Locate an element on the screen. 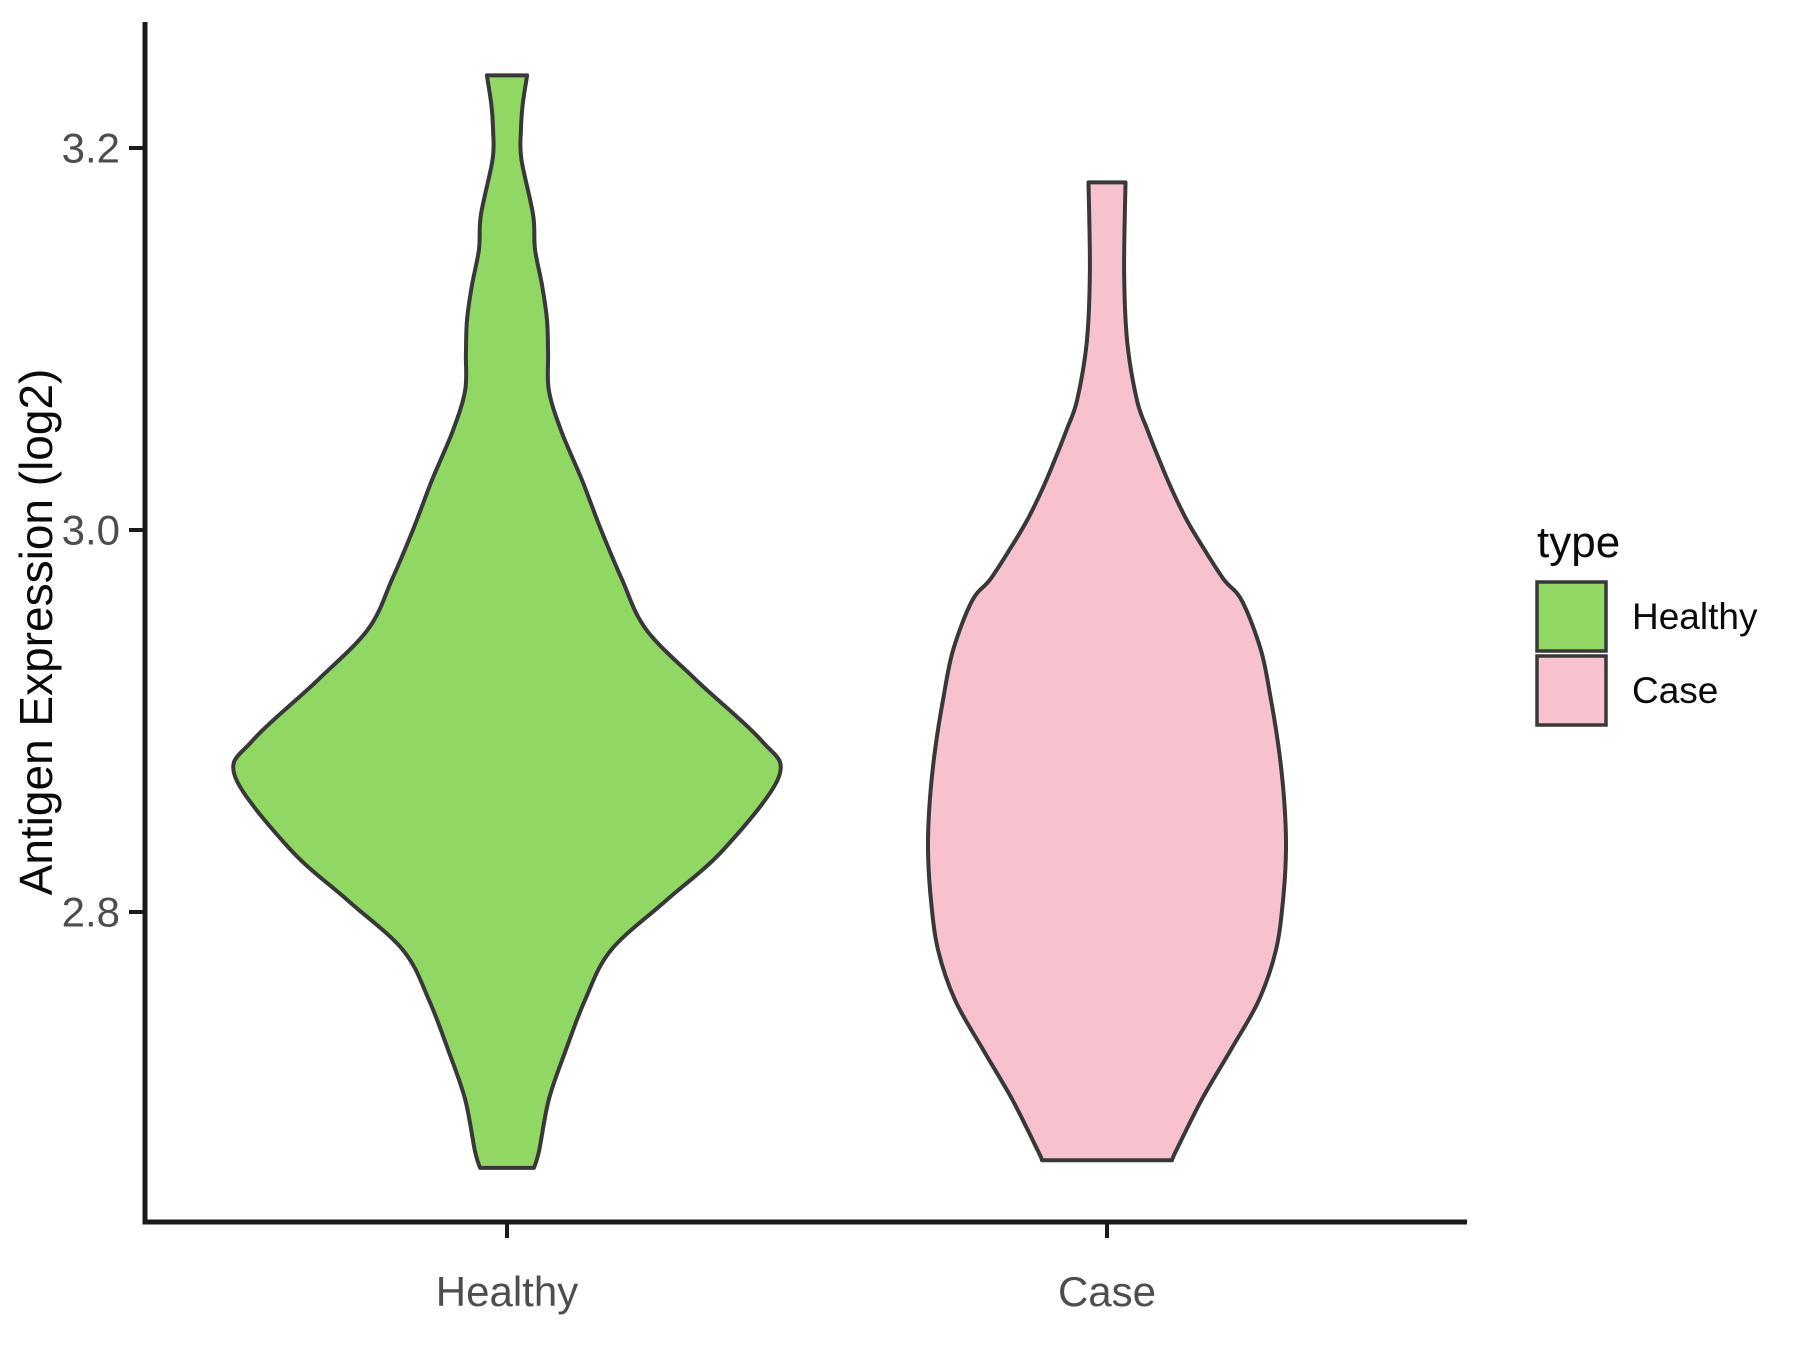  legend-label-healthy: Healthy is located at coordinates (1695, 616).